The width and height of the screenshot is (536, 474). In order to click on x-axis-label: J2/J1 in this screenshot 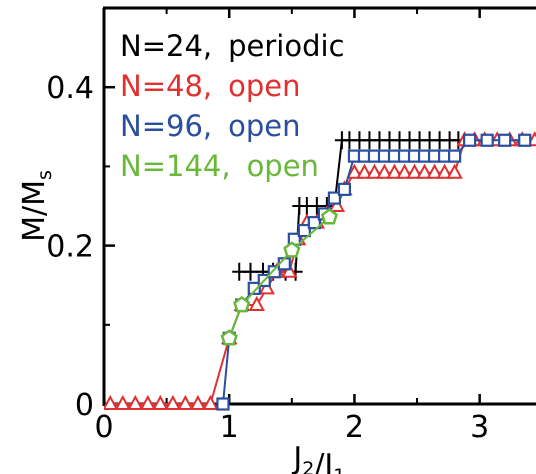, I will do `click(318, 457)`.